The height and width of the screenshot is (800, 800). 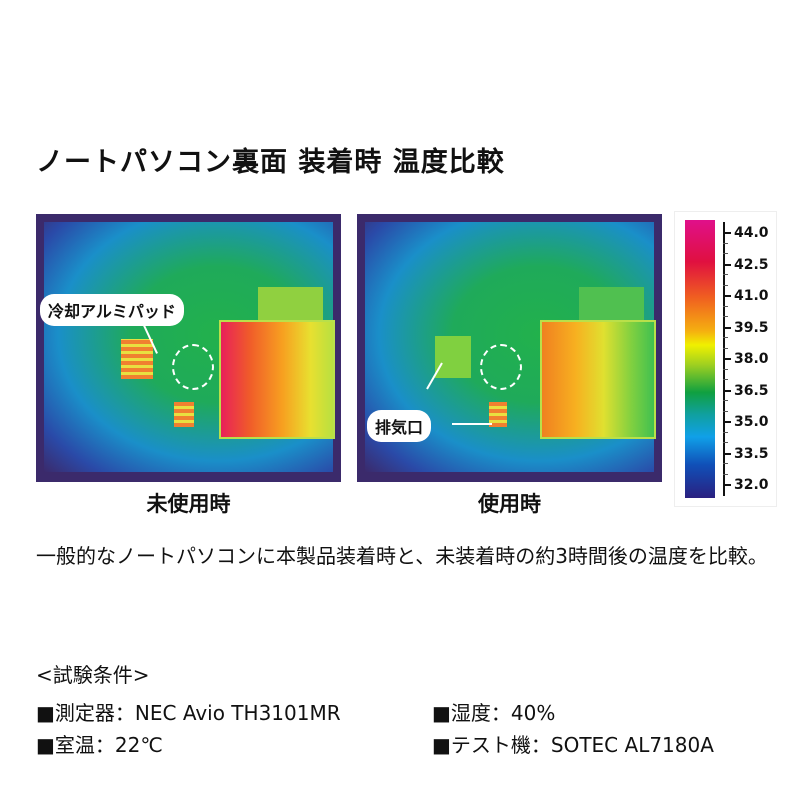 I want to click on callout-line, so click(x=472, y=424).